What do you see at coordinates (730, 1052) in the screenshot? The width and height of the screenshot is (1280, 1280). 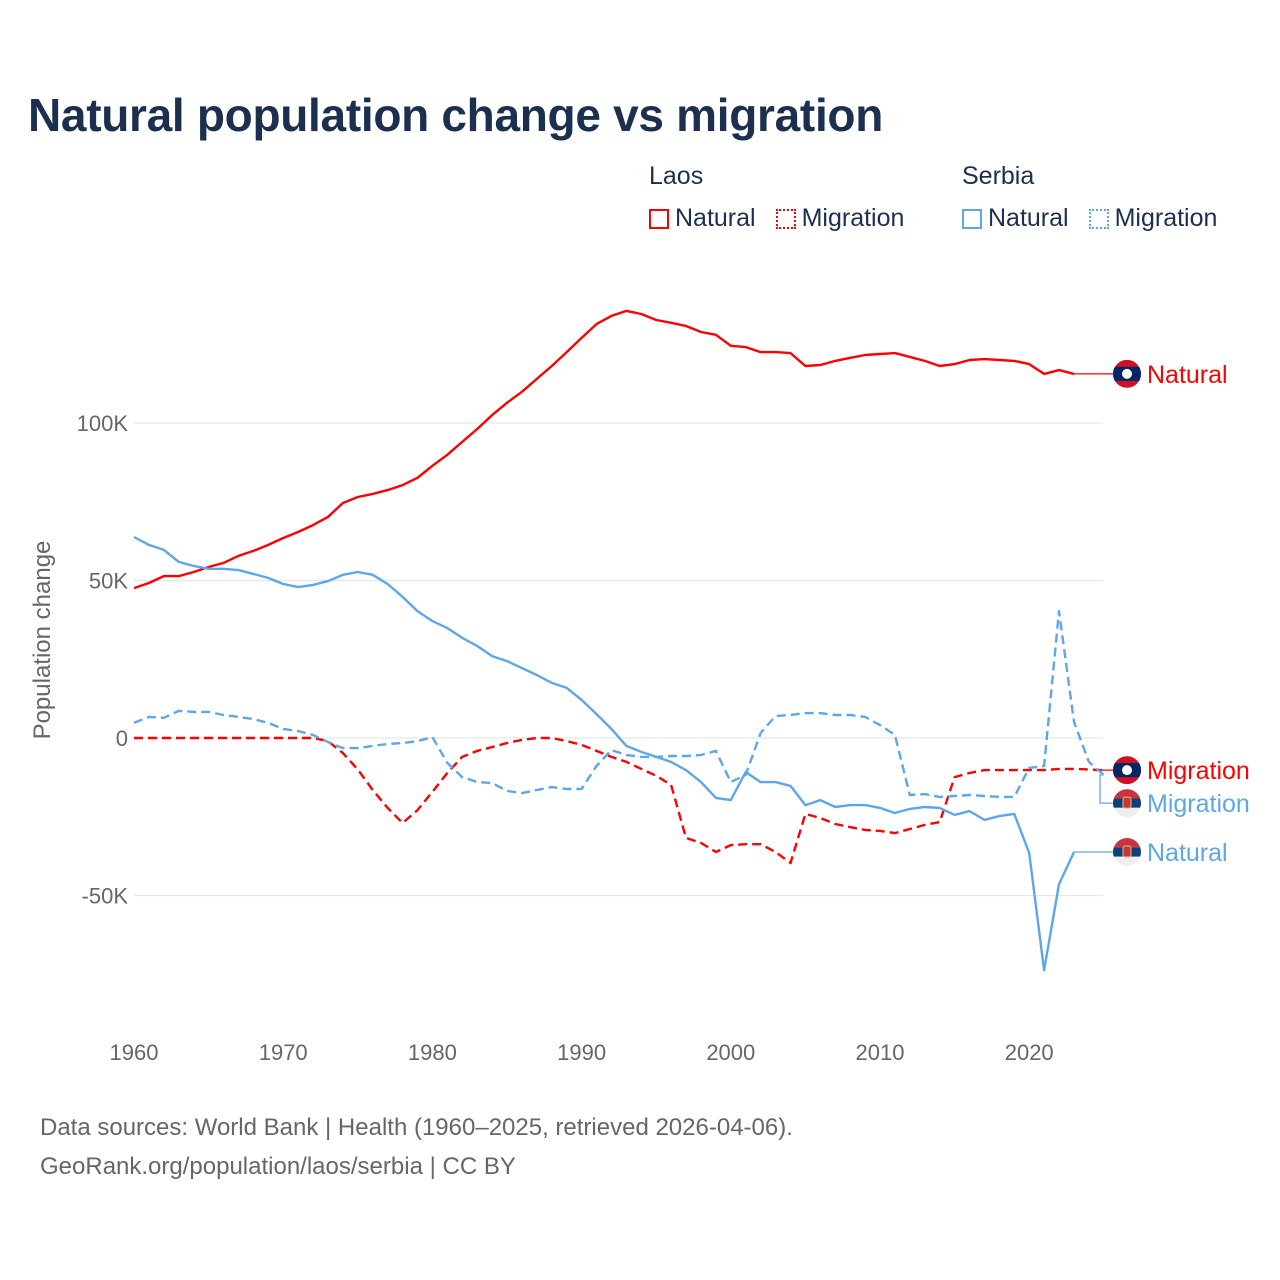 I see `x-tick-label: 2000` at bounding box center [730, 1052].